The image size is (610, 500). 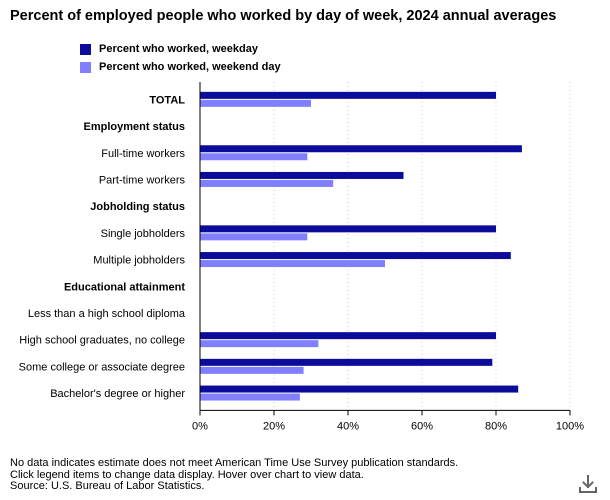 What do you see at coordinates (167, 100) in the screenshot?
I see `category-label: TOTAL` at bounding box center [167, 100].